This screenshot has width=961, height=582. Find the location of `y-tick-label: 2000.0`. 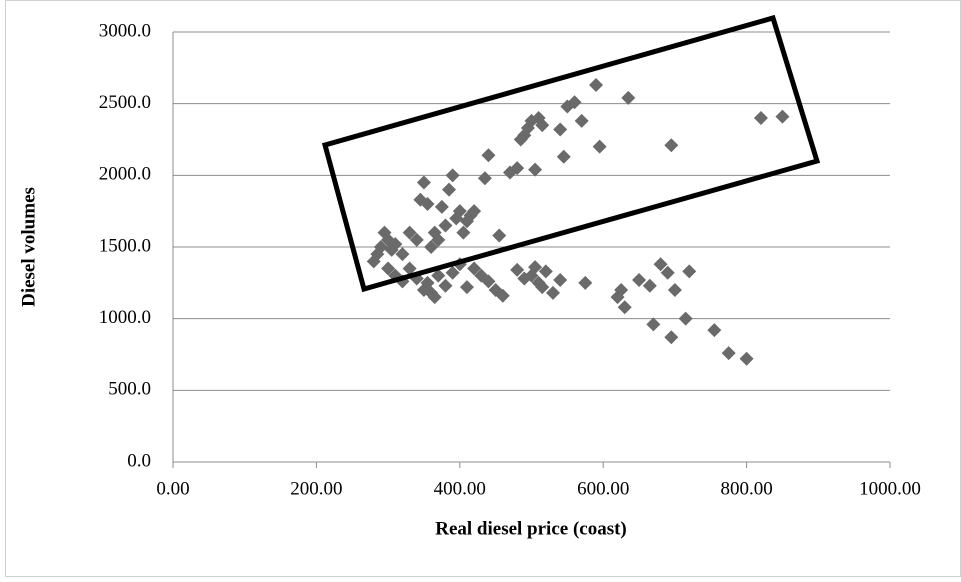

y-tick-label: 2000.0 is located at coordinates (125, 174).